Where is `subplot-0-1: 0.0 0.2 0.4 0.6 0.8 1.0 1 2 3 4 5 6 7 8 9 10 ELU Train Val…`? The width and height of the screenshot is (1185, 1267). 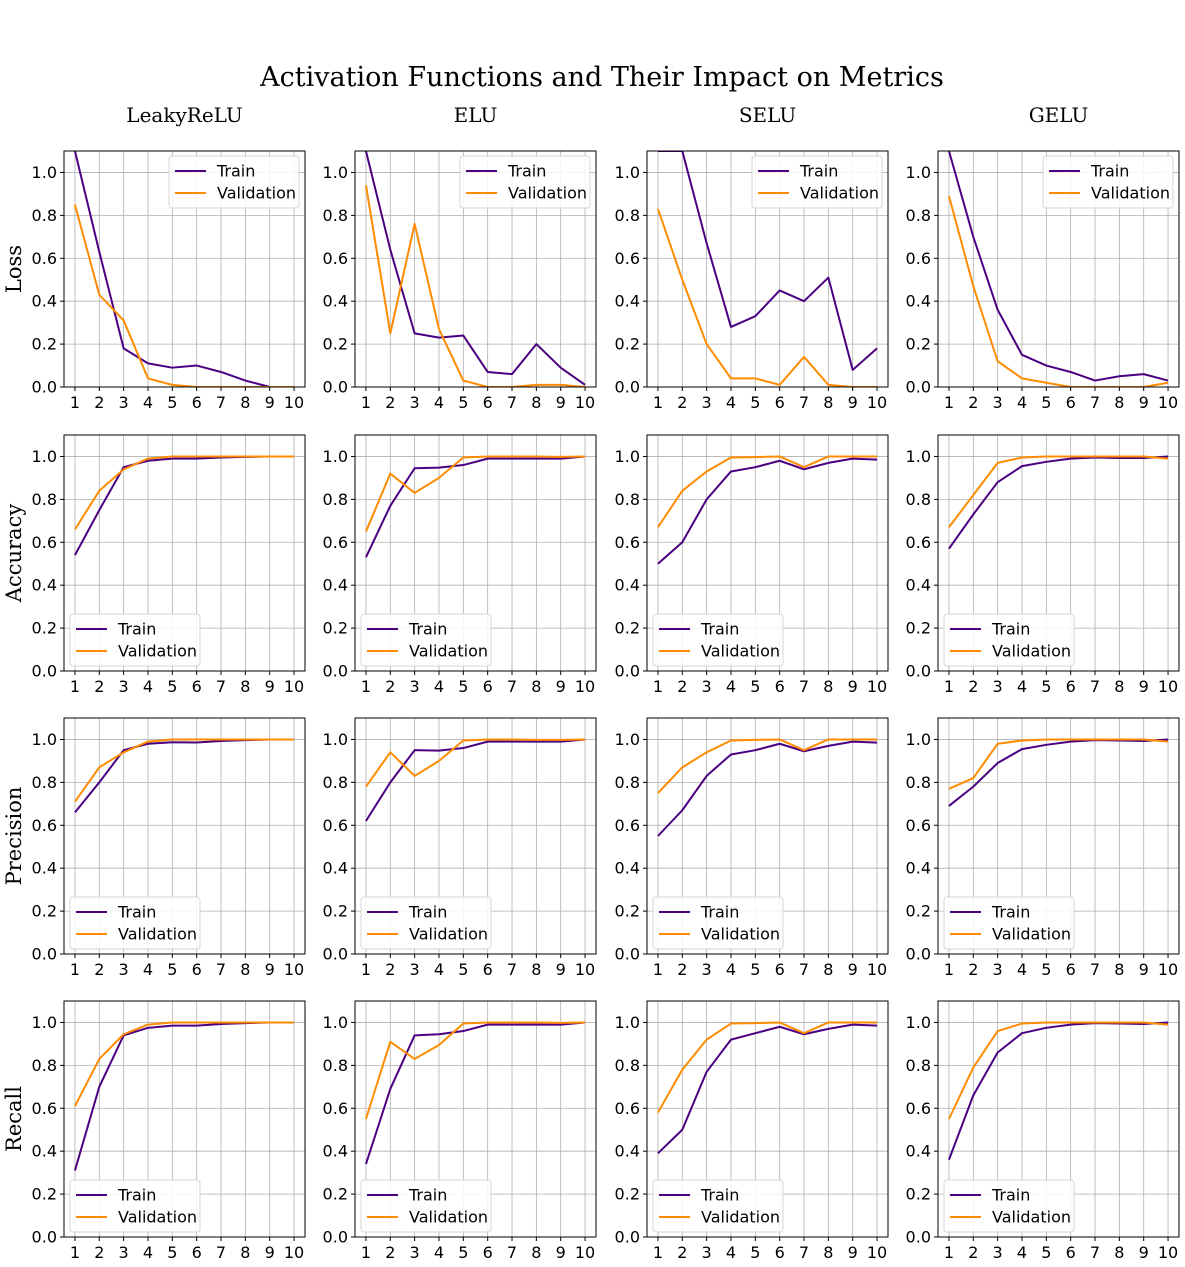
subplot-0-1: 0.0 0.2 0.4 0.6 0.8 1.0 1 2 3 4 5 6 7 8 9 10 ELU Train Val… is located at coordinates (460, 257).